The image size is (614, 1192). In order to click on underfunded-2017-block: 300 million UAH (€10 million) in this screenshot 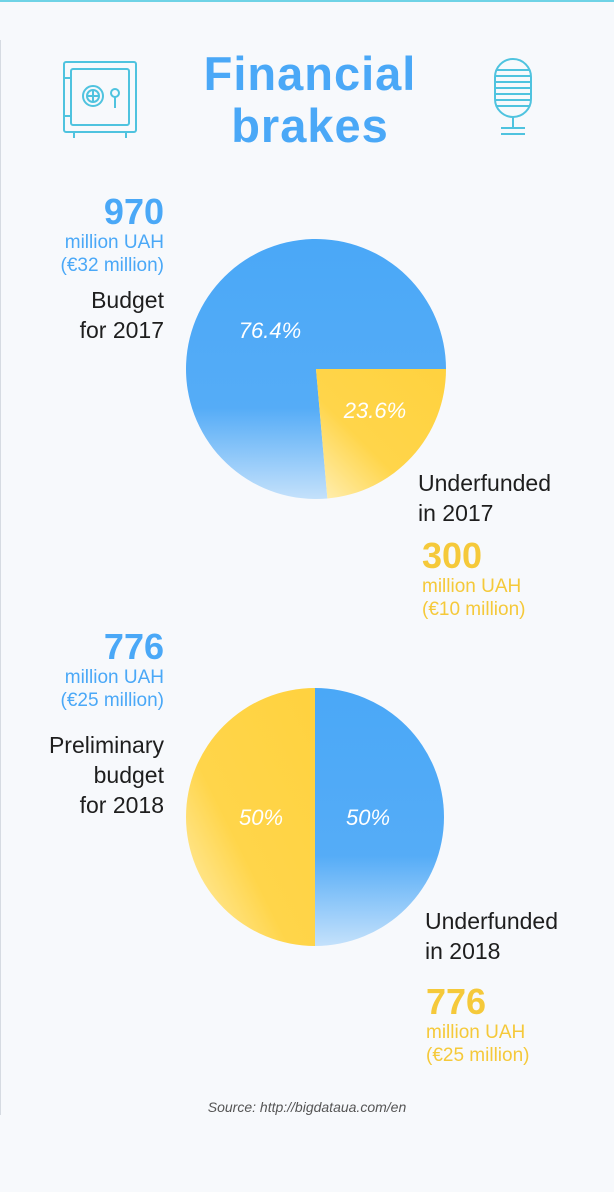, I will do `click(473, 579)`.